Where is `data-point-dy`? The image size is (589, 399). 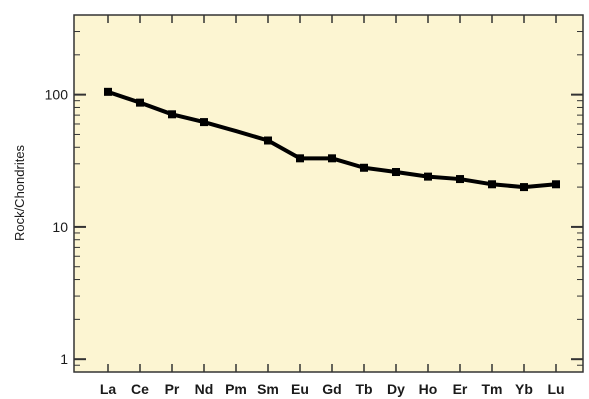 data-point-dy is located at coordinates (396, 172).